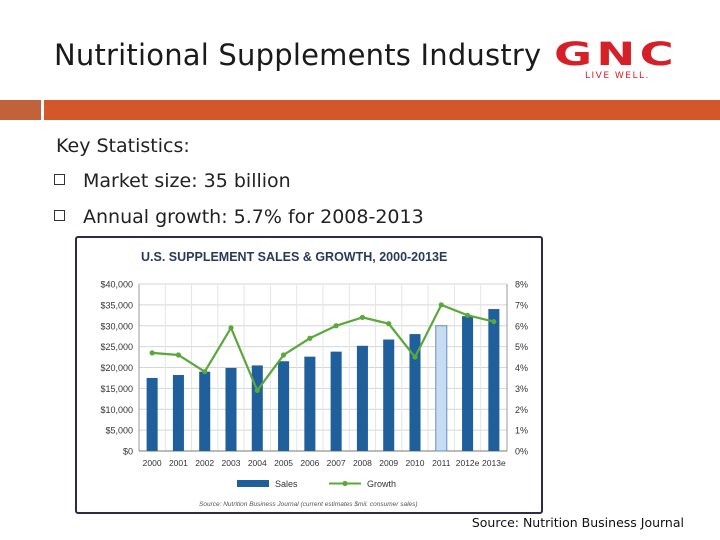 The image size is (720, 540). I want to click on y-left-tick-label: $20,000, so click(116, 368).